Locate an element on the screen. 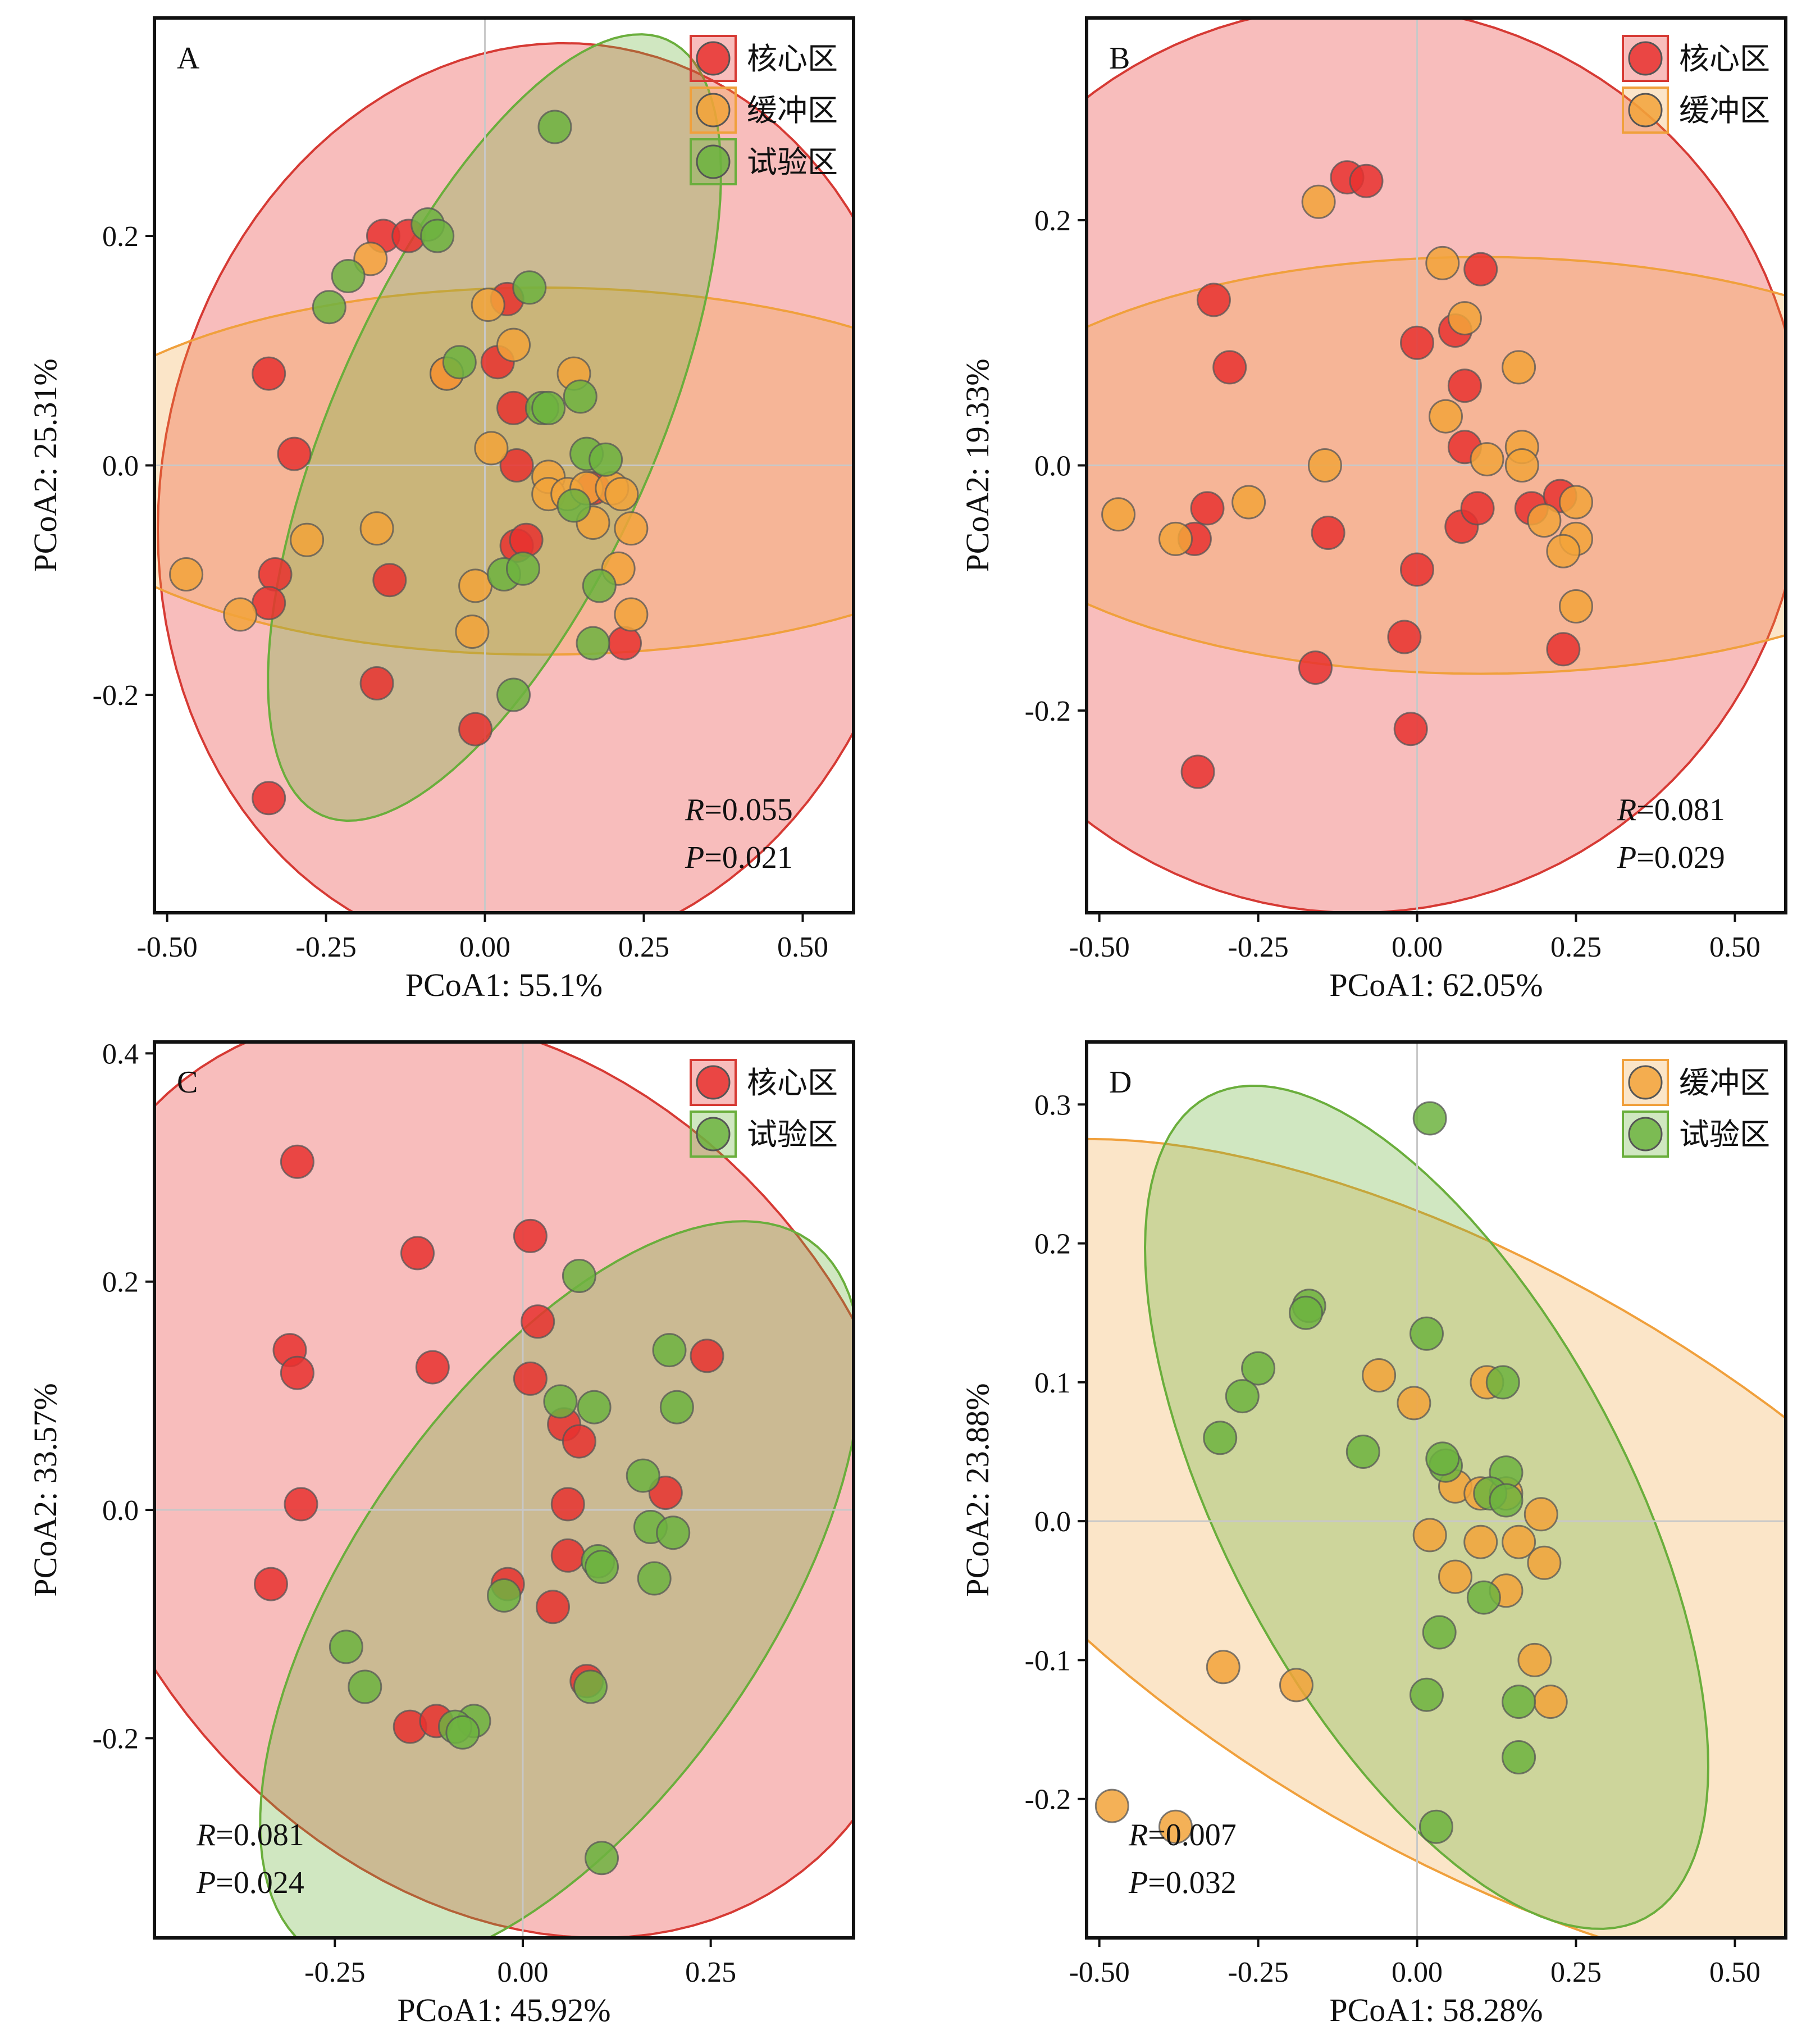 This screenshot has width=1820, height=2039. x-tick-label: -0.50 is located at coordinates (1099, 947).